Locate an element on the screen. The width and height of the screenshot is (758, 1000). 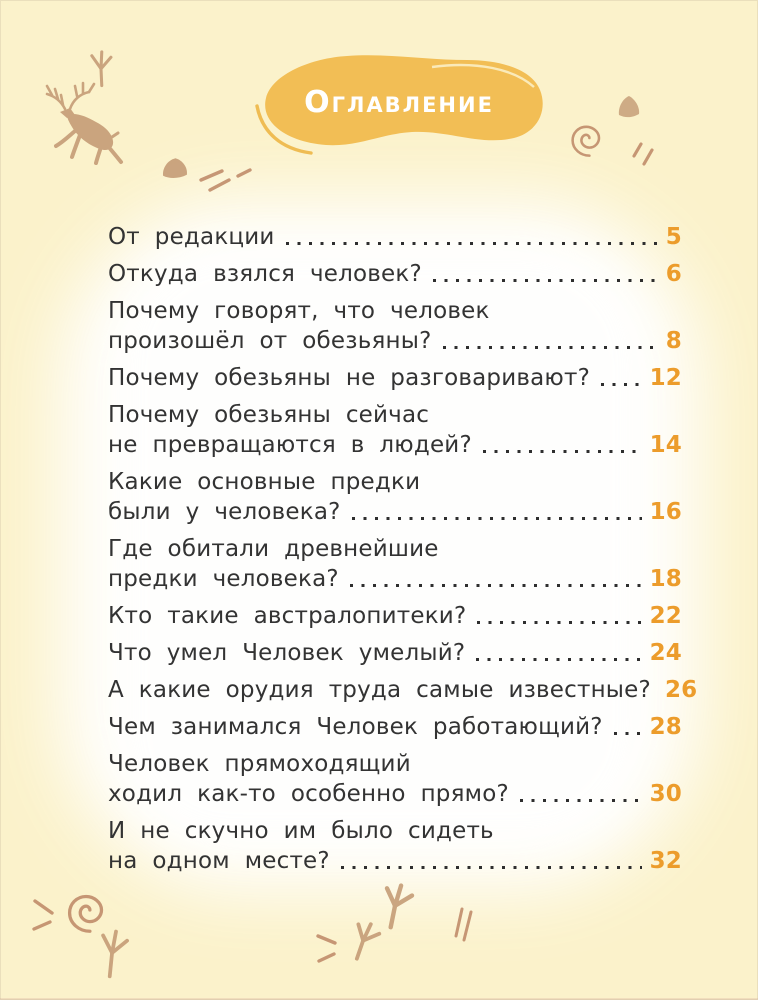
toc-entry-text: Откуда взялся человек? is located at coordinates (265, 274).